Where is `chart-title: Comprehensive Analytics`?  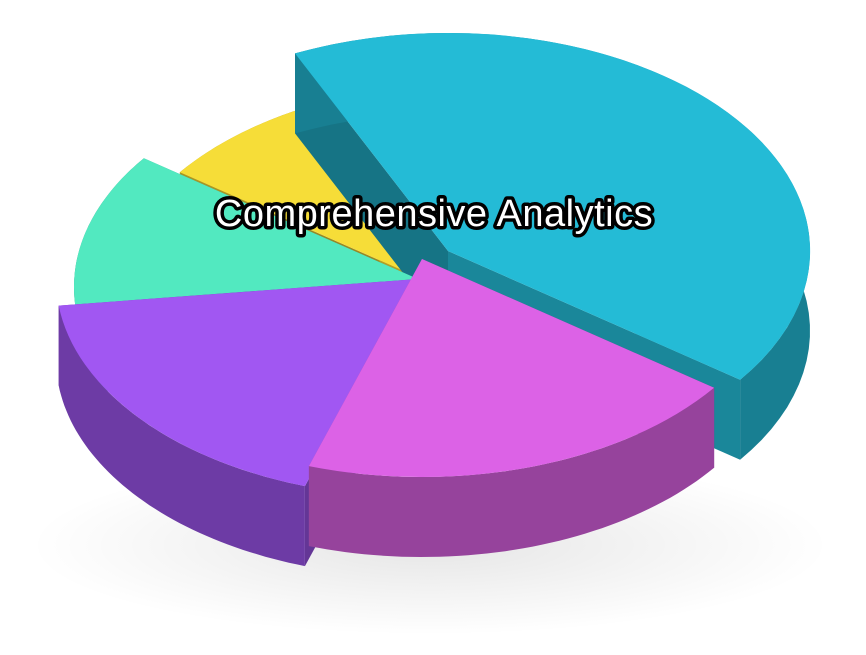
chart-title: Comprehensive Analytics is located at coordinates (434, 214).